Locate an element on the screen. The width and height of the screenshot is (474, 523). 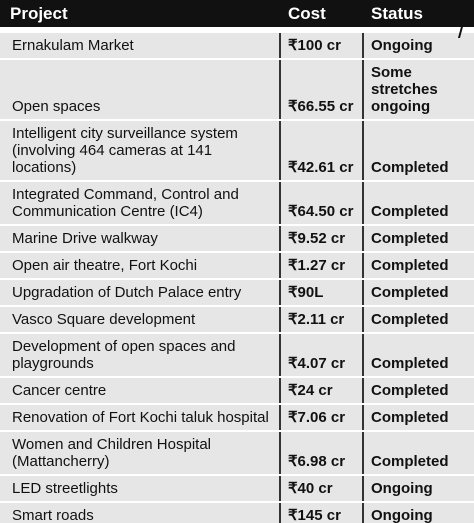
cost-cell: ₹7.06 cr is located at coordinates (321, 418).